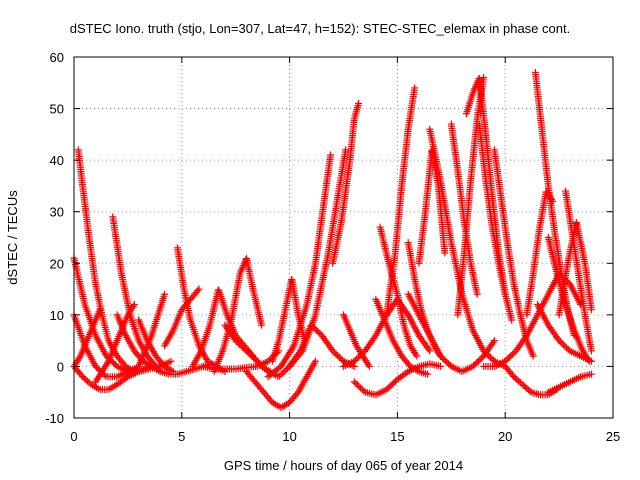 The image size is (640, 480). Describe the element at coordinates (505, 436) in the screenshot. I see `x-tick-label: 20` at that location.